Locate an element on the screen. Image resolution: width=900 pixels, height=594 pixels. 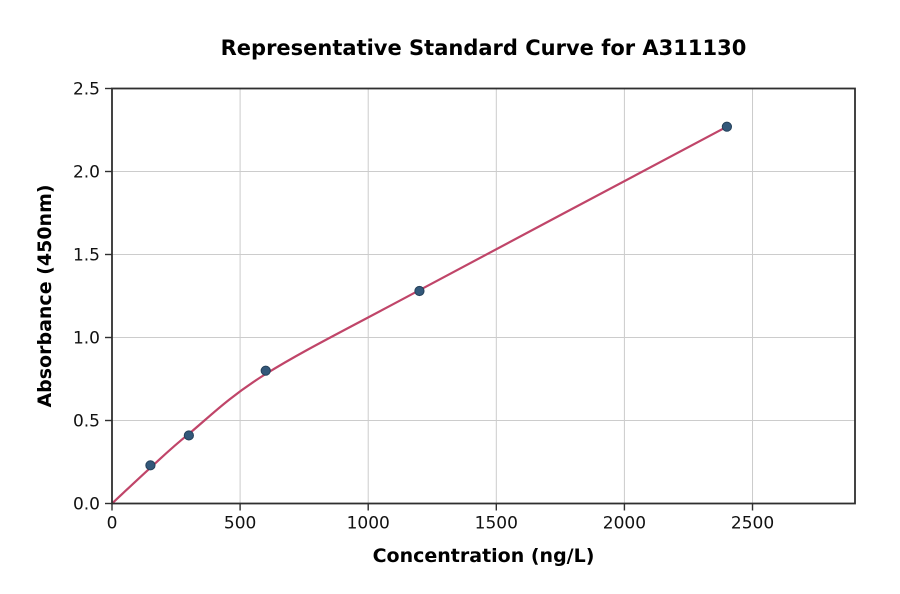
x-axis-label: Concentration (ng/L) is located at coordinates (483, 556).